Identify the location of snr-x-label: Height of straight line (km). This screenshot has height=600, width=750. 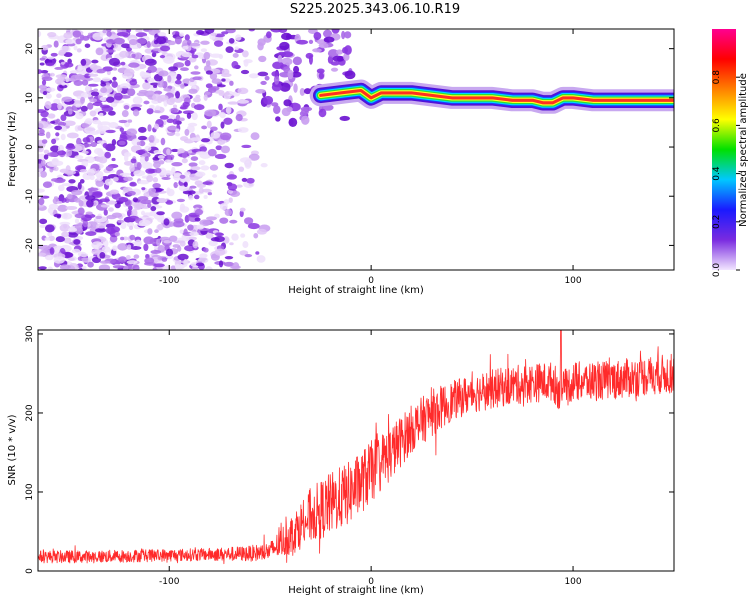
(356, 590).